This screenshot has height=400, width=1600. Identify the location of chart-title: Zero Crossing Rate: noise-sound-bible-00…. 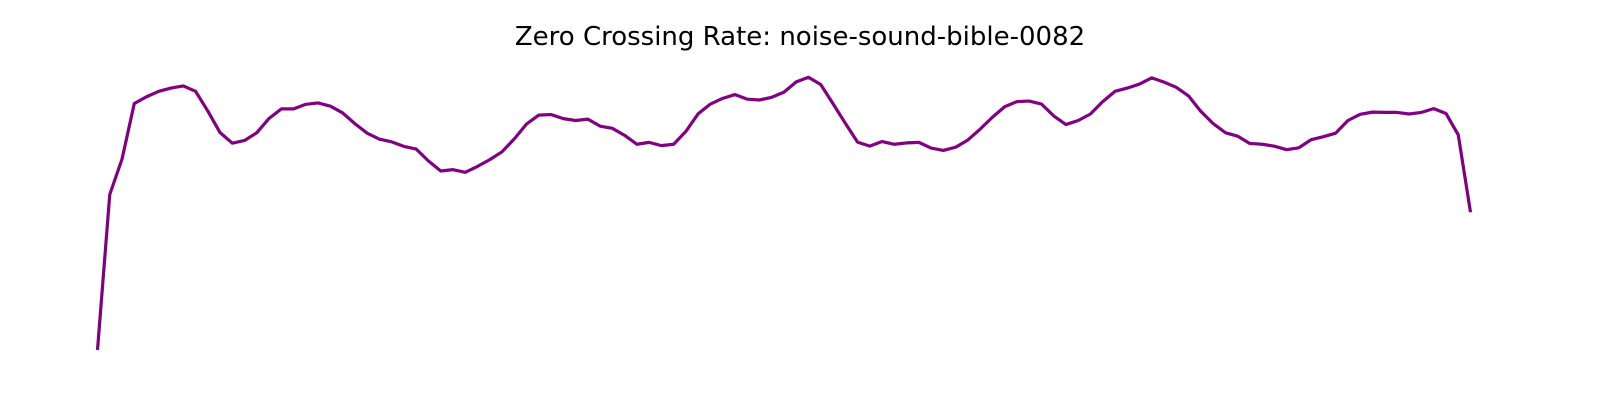
(800, 37).